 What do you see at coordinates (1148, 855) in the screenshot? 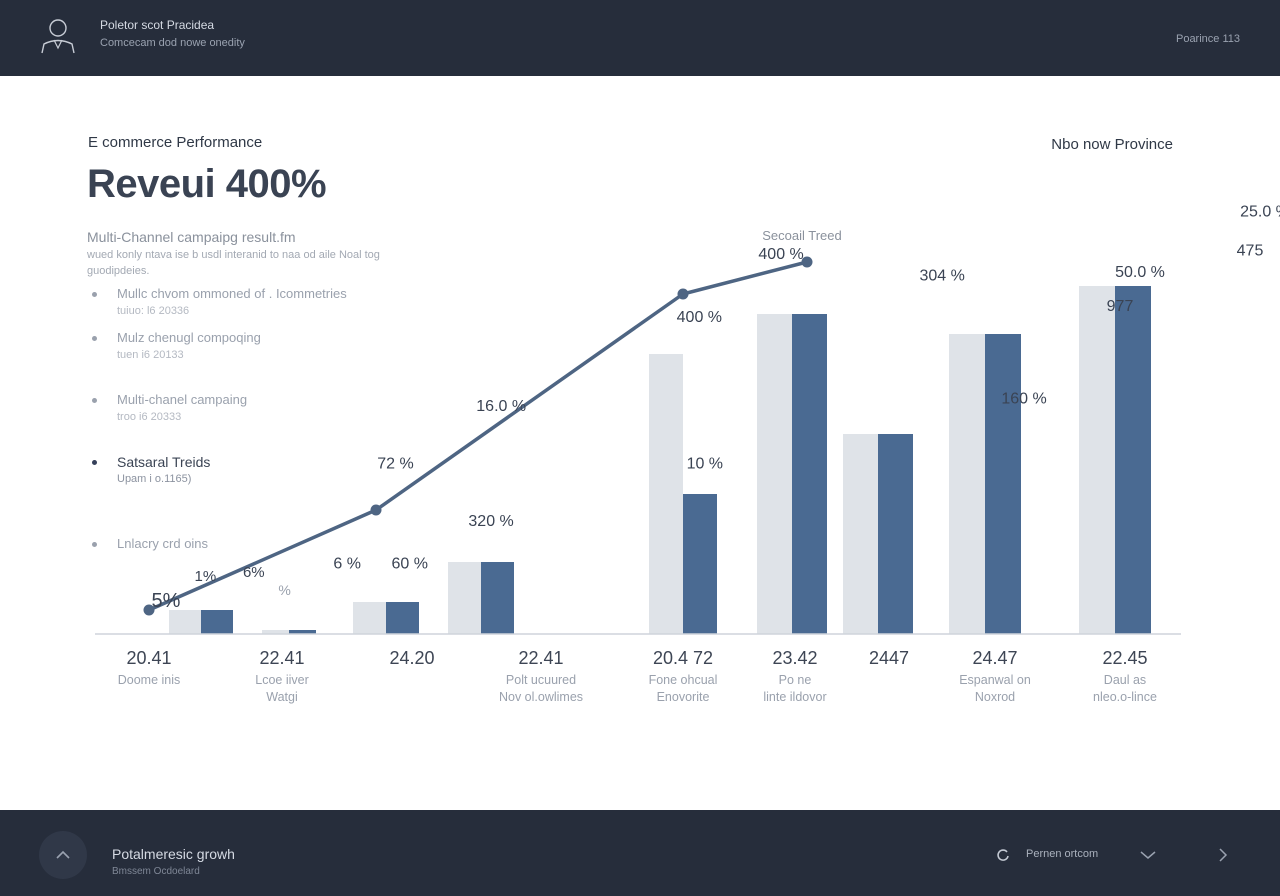
I see `chevron-down-icon` at bounding box center [1148, 855].